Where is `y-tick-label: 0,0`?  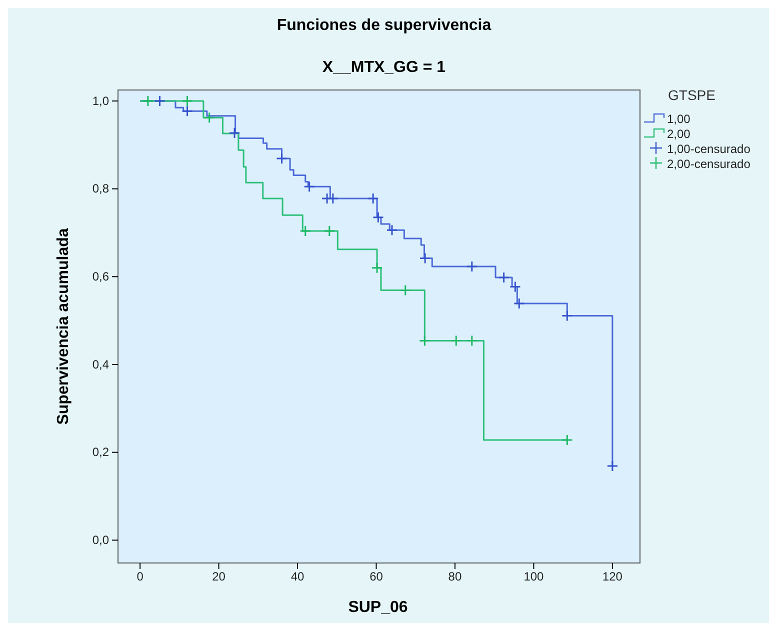 y-tick-label: 0,0 is located at coordinates (101, 540).